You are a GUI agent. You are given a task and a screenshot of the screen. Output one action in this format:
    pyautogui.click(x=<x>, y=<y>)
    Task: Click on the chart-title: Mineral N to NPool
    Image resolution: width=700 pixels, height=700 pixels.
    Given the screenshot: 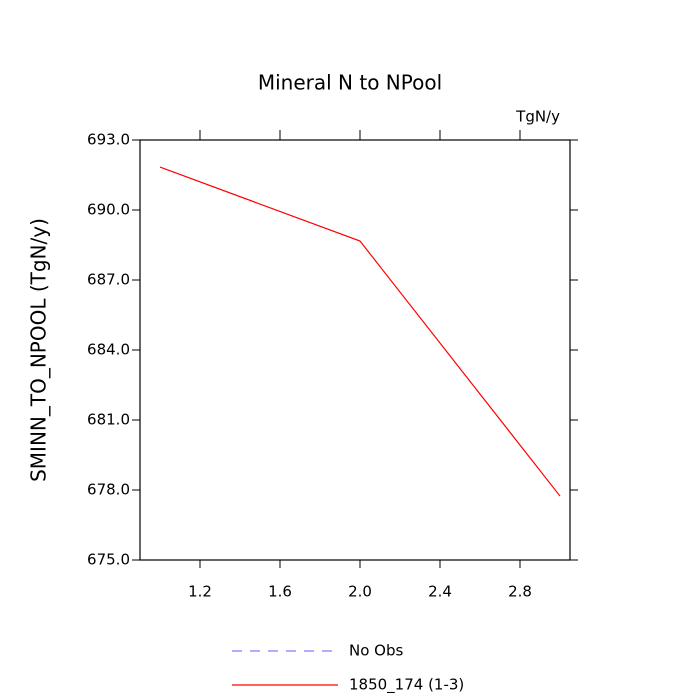 What is the action you would take?
    pyautogui.click(x=350, y=83)
    